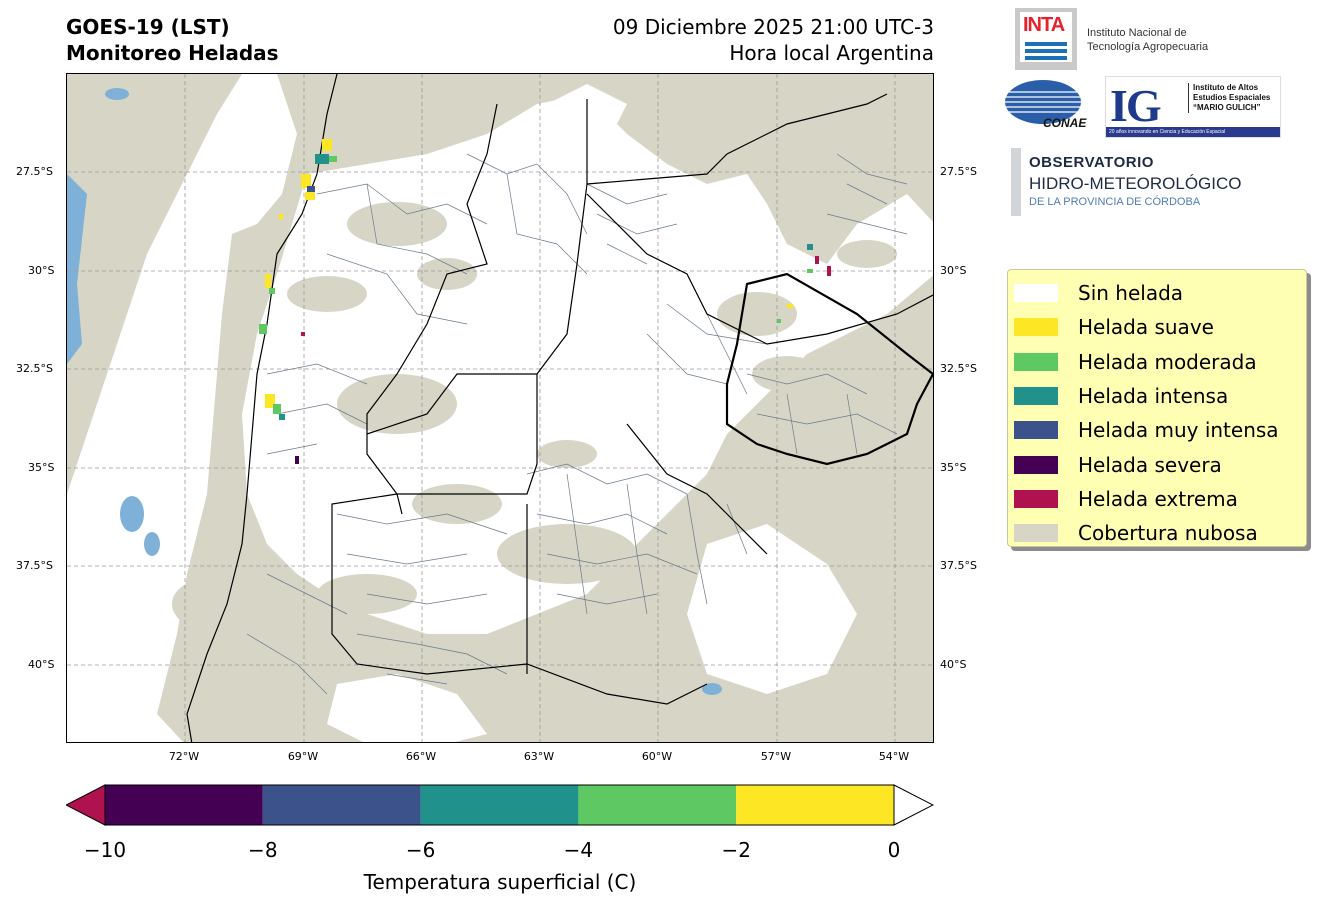 Image resolution: width=1324 pixels, height=911 pixels. Describe the element at coordinates (148, 27) in the screenshot. I see `title-line-1: GOES-19 (LST)` at that location.